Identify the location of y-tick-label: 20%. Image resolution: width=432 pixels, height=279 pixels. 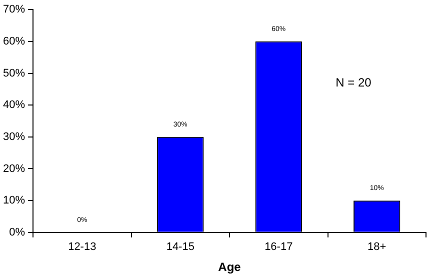
(14, 168).